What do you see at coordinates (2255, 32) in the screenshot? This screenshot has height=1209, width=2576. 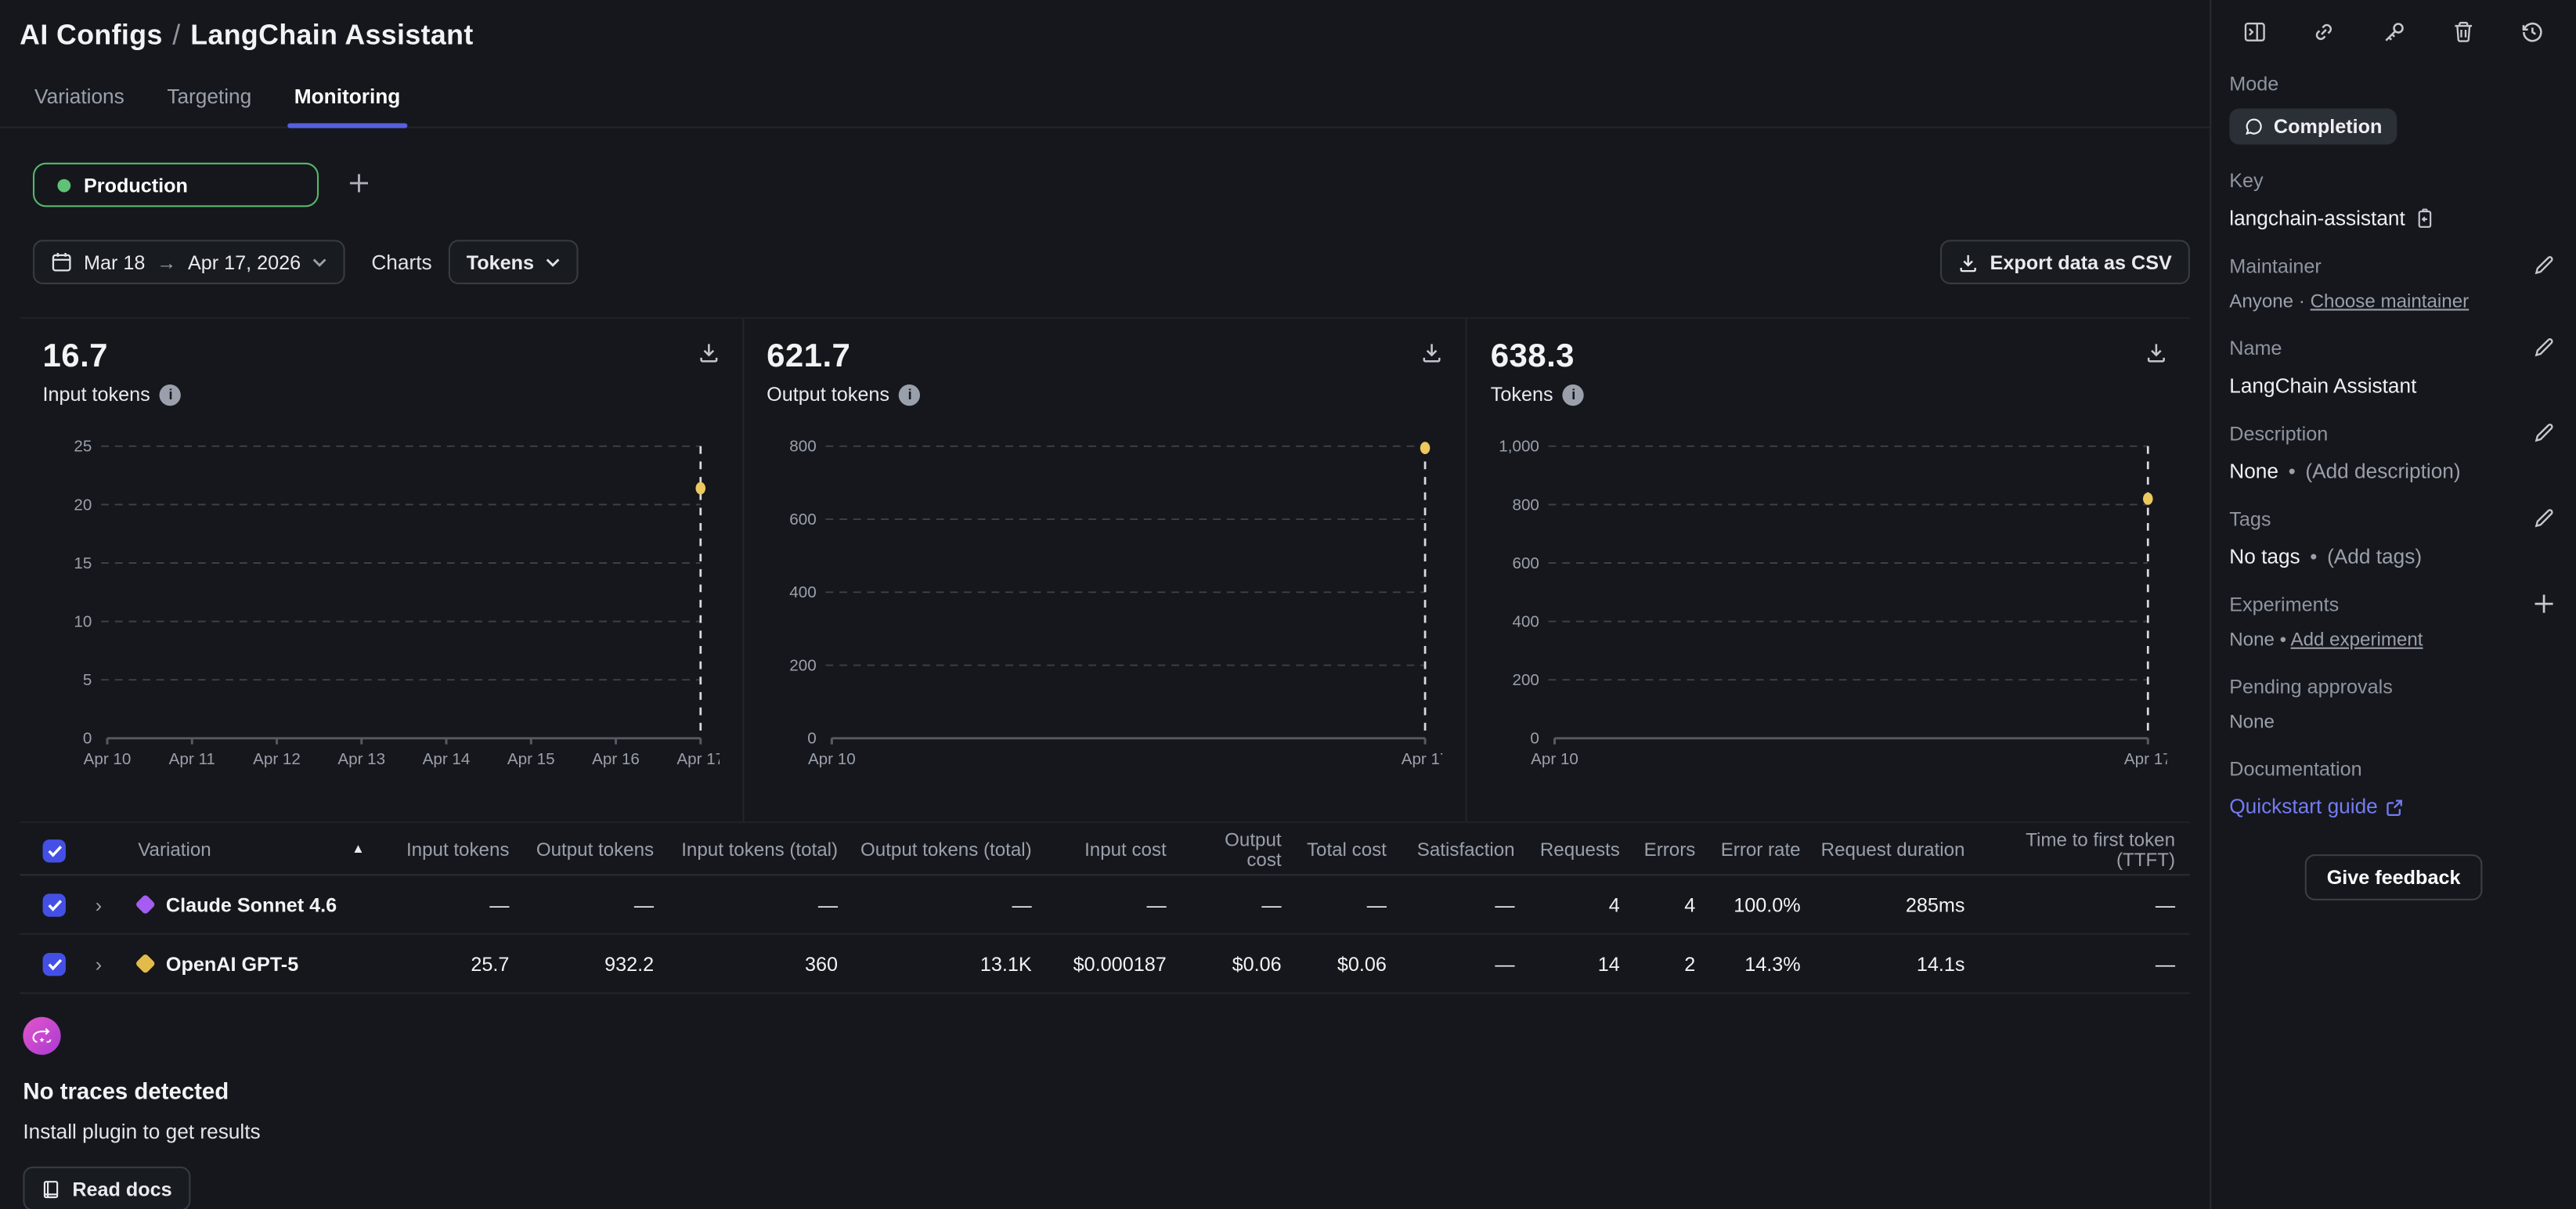 I see `collapse-panel-icon` at bounding box center [2255, 32].